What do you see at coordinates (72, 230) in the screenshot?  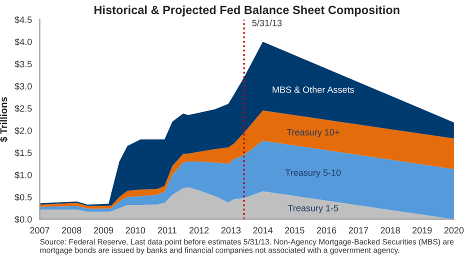 I see `x-tick-label: 2008` at bounding box center [72, 230].